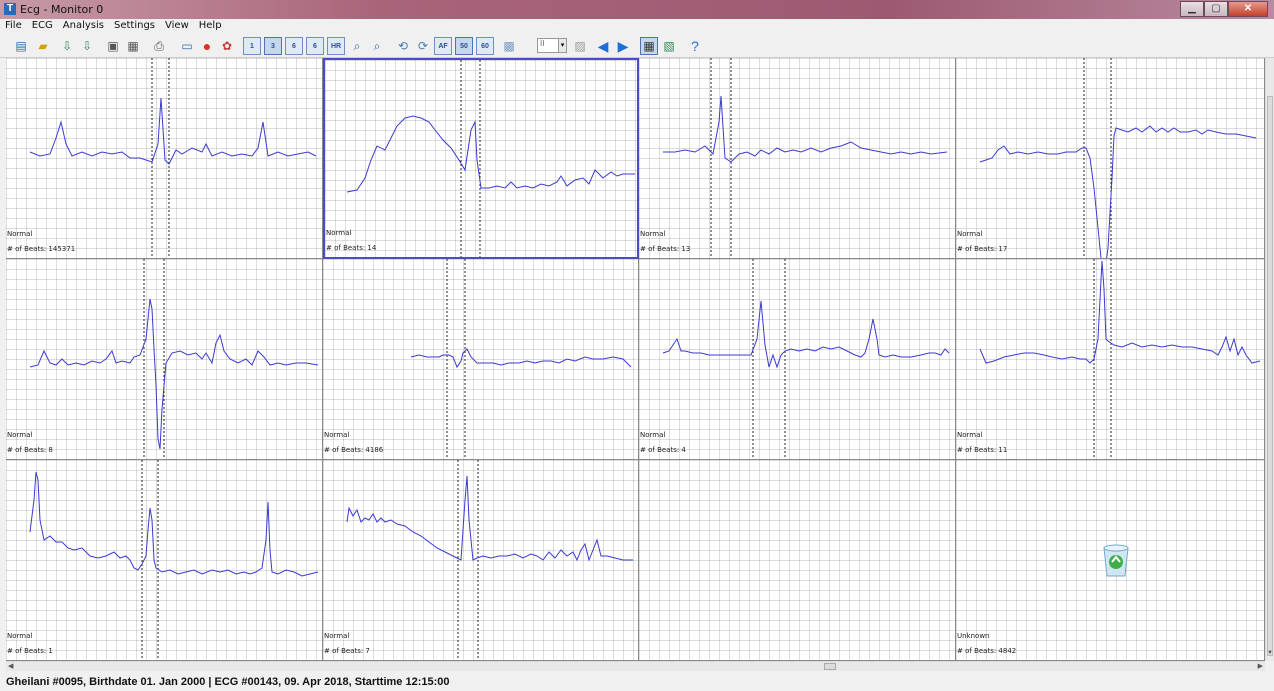 The image size is (1274, 691). Describe the element at coordinates (1260, 666) in the screenshot. I see `scroll-right-icon: ▶` at that location.